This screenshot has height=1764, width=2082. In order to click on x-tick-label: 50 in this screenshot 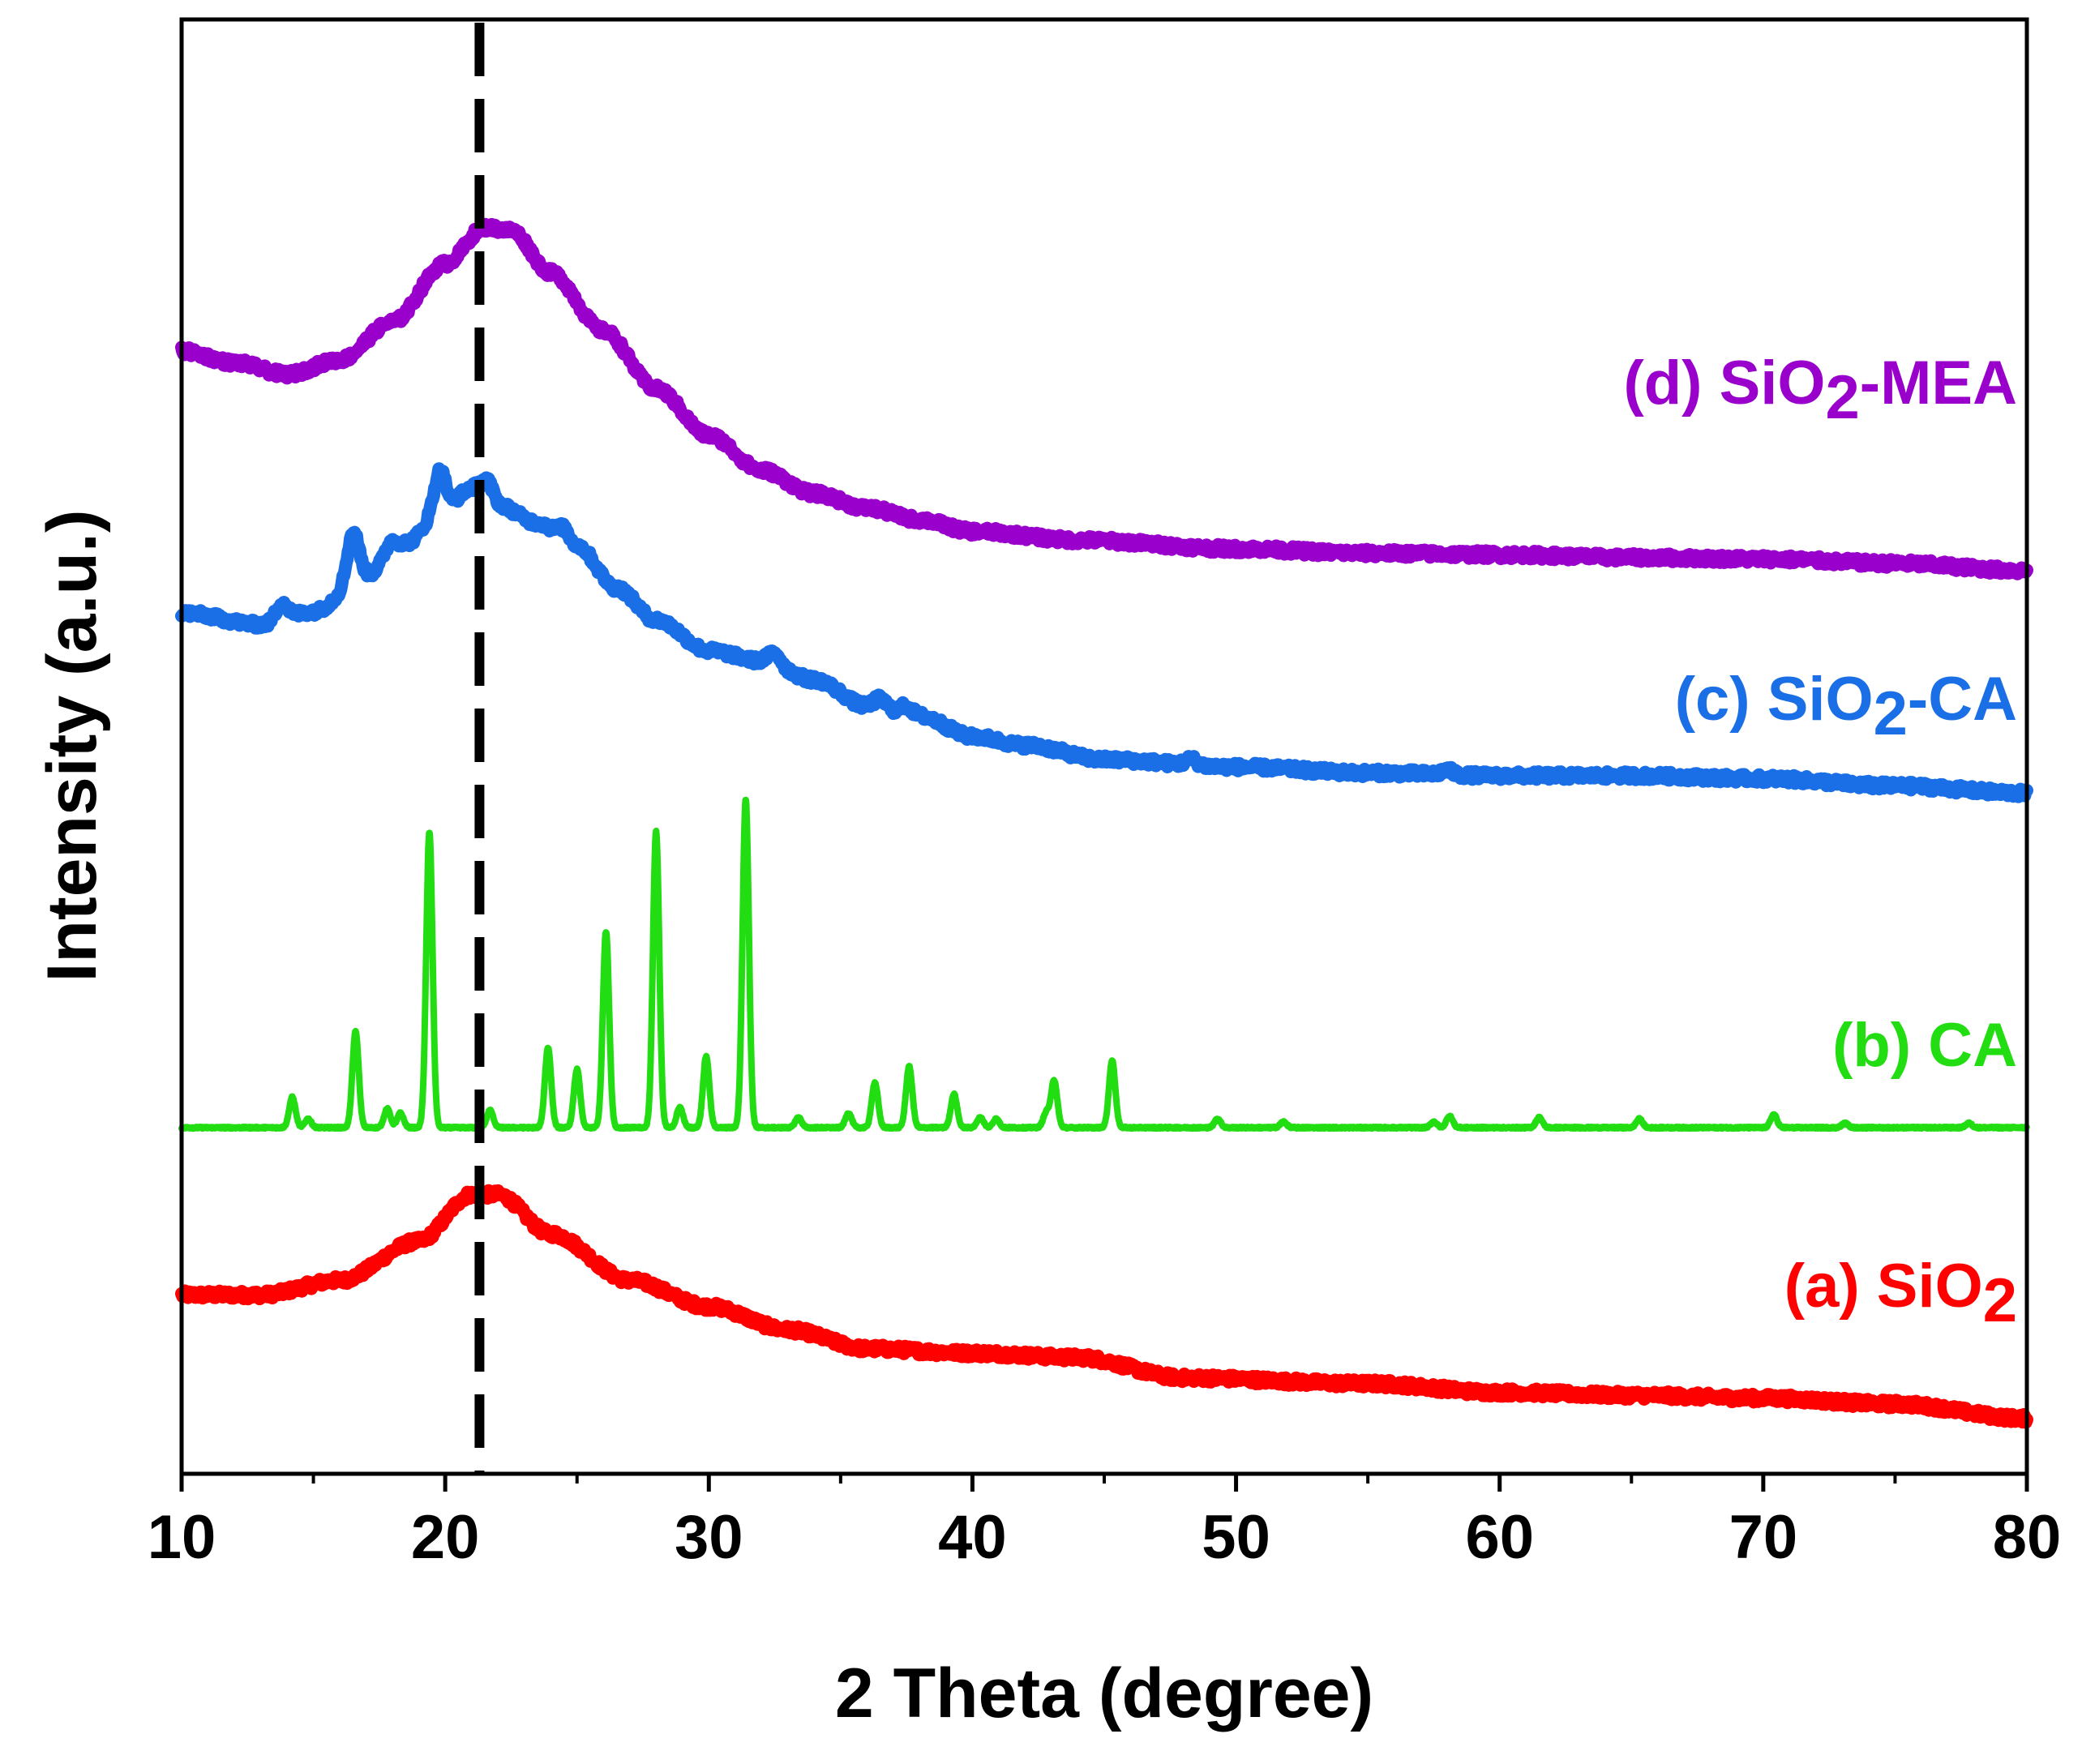, I will do `click(1236, 1537)`.